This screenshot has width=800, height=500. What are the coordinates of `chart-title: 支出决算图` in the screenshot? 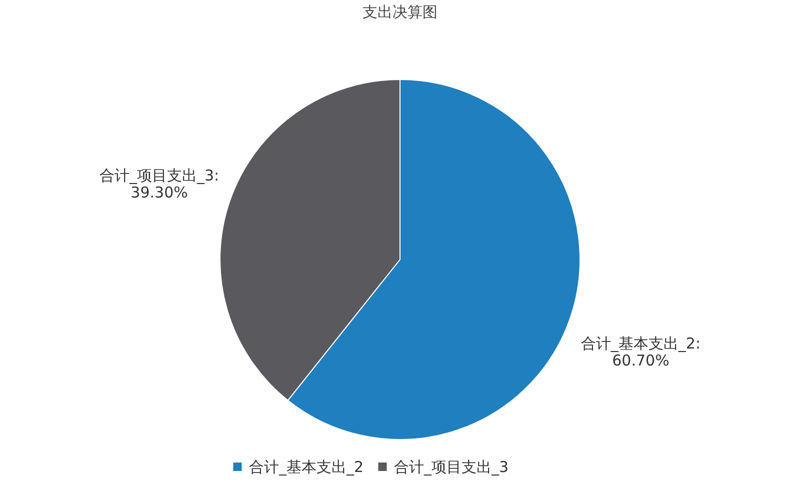 It's located at (400, 12).